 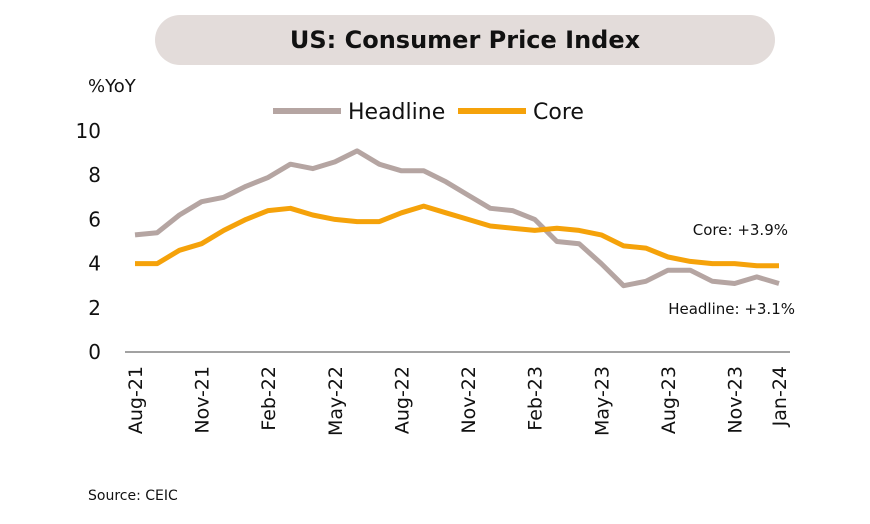 I want to click on y-tick-label: 8, so click(x=94, y=175).